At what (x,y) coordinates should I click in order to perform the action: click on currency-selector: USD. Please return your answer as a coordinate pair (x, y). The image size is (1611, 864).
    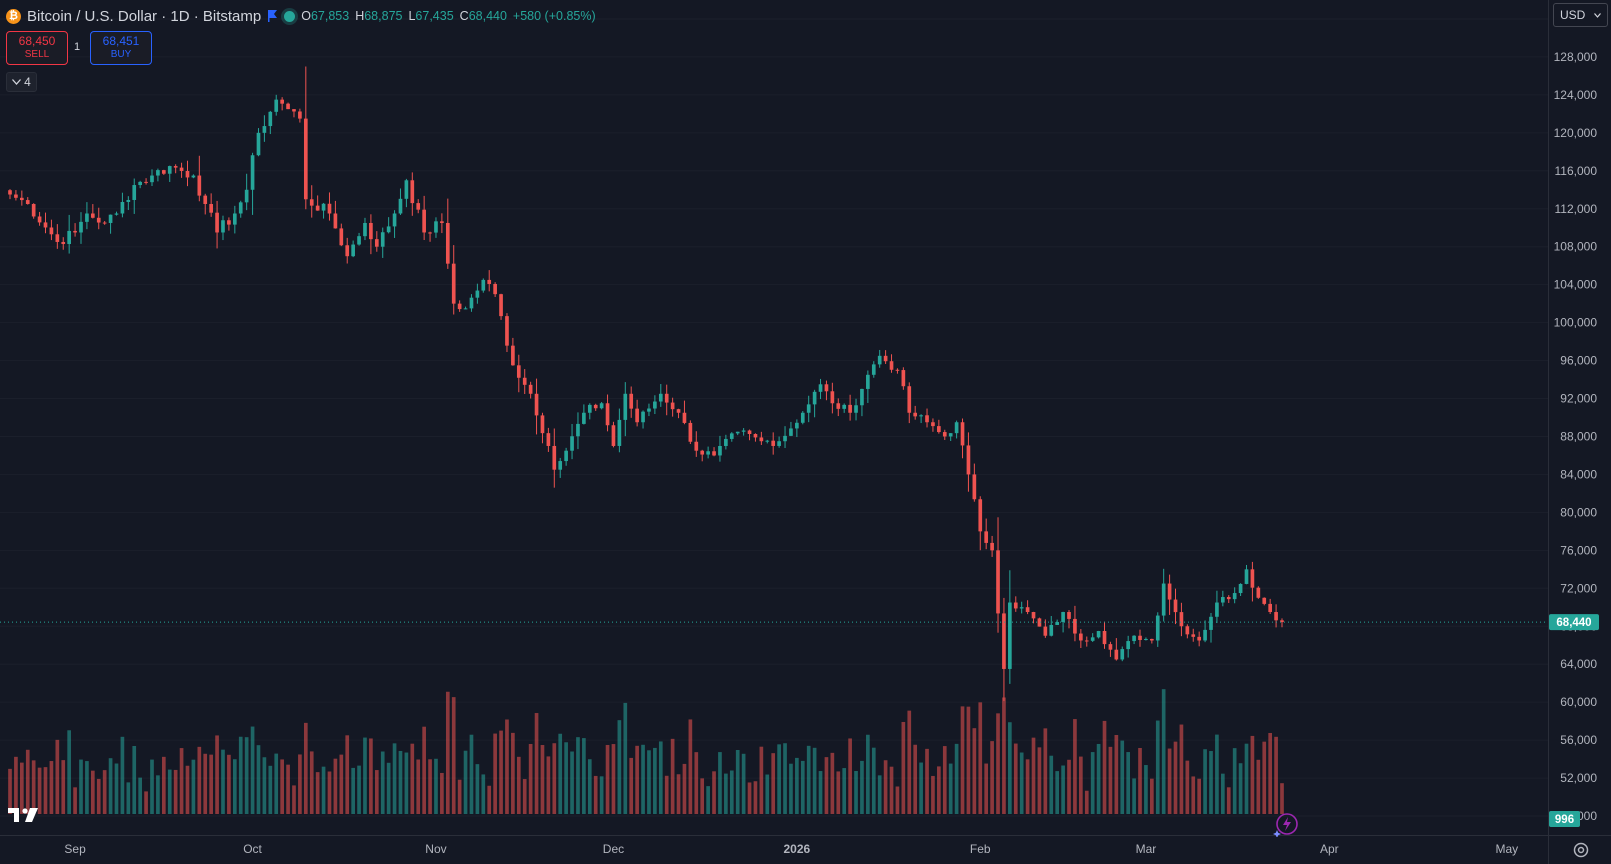
    Looking at the image, I should click on (1580, 15).